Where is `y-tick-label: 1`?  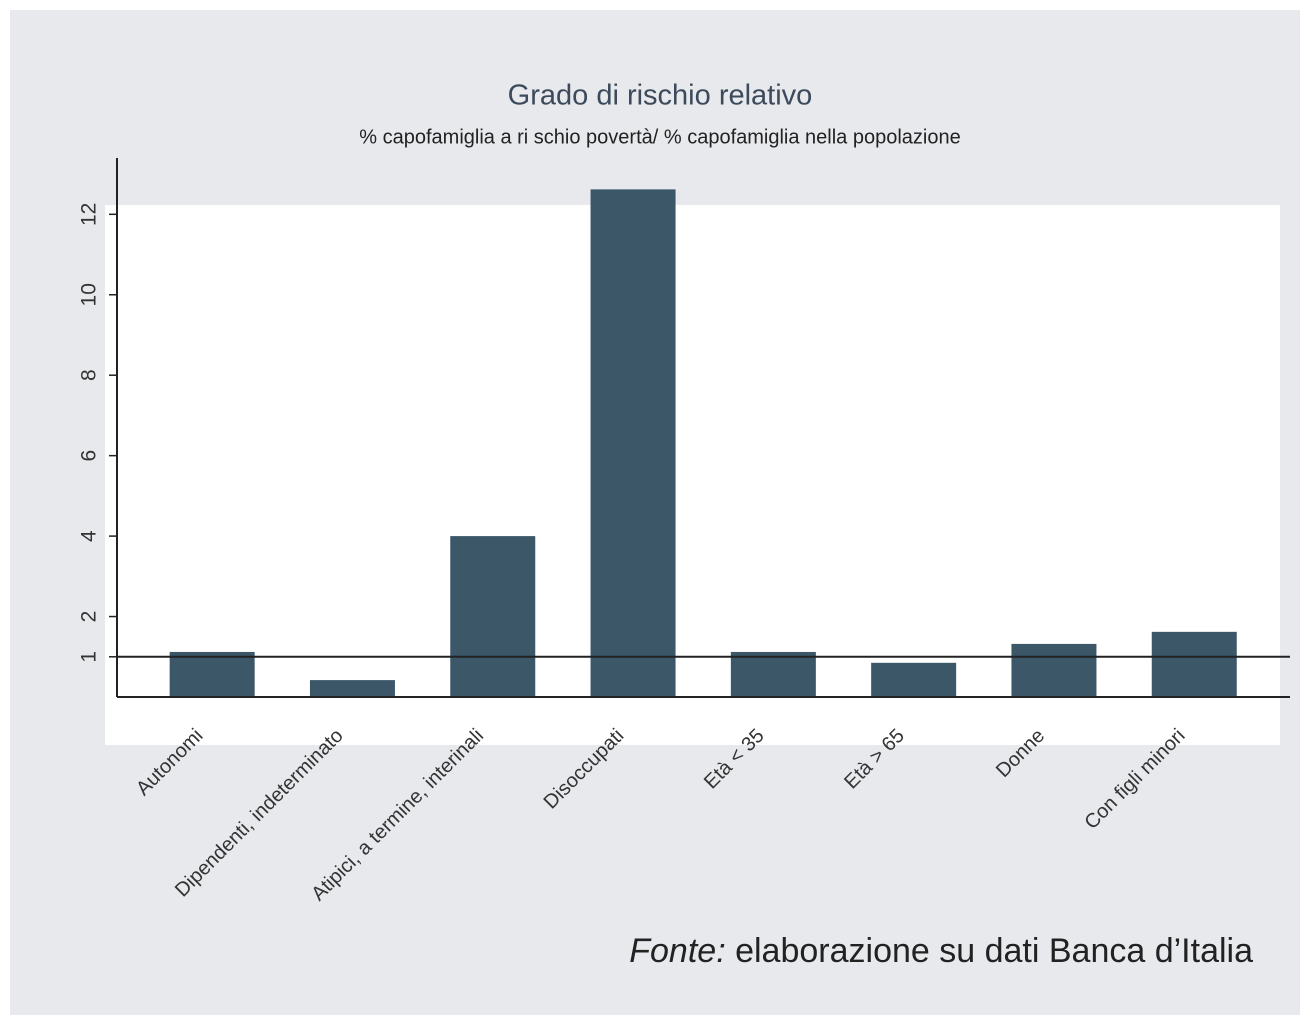 y-tick-label: 1 is located at coordinates (89, 657).